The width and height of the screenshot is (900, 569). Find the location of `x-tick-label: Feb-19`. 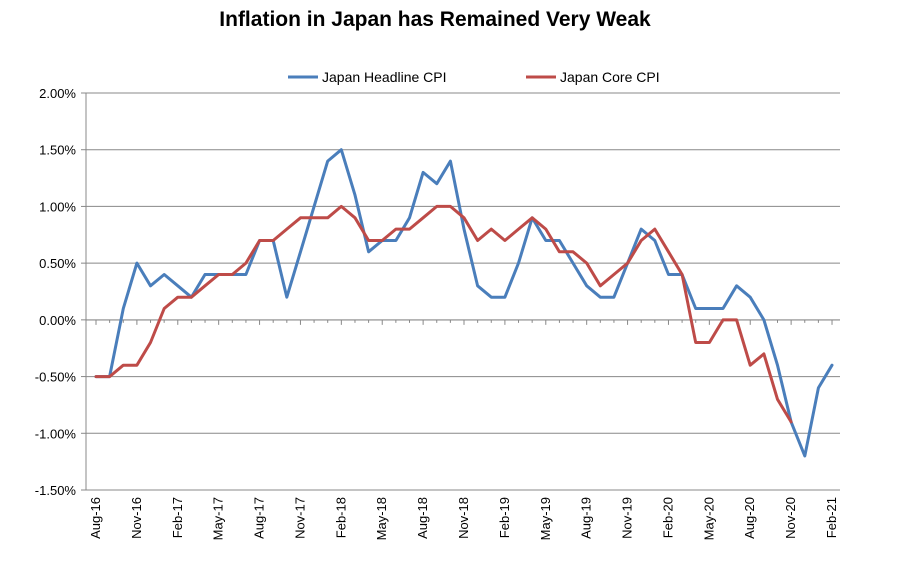

x-tick-label: Feb-19 is located at coordinates (504, 517).